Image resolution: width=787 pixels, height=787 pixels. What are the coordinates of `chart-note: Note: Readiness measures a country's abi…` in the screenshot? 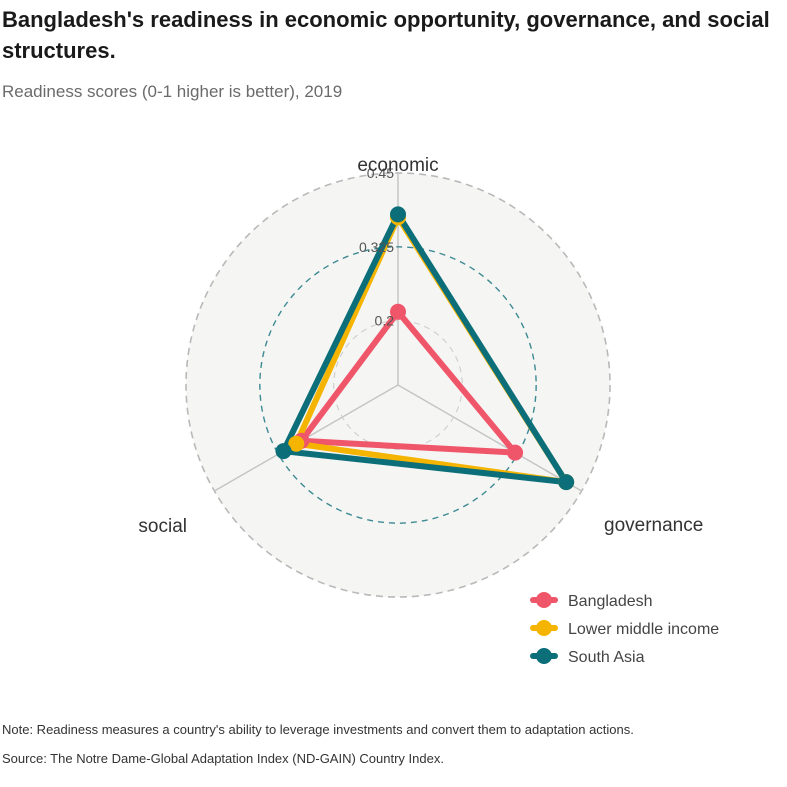 It's located at (318, 729).